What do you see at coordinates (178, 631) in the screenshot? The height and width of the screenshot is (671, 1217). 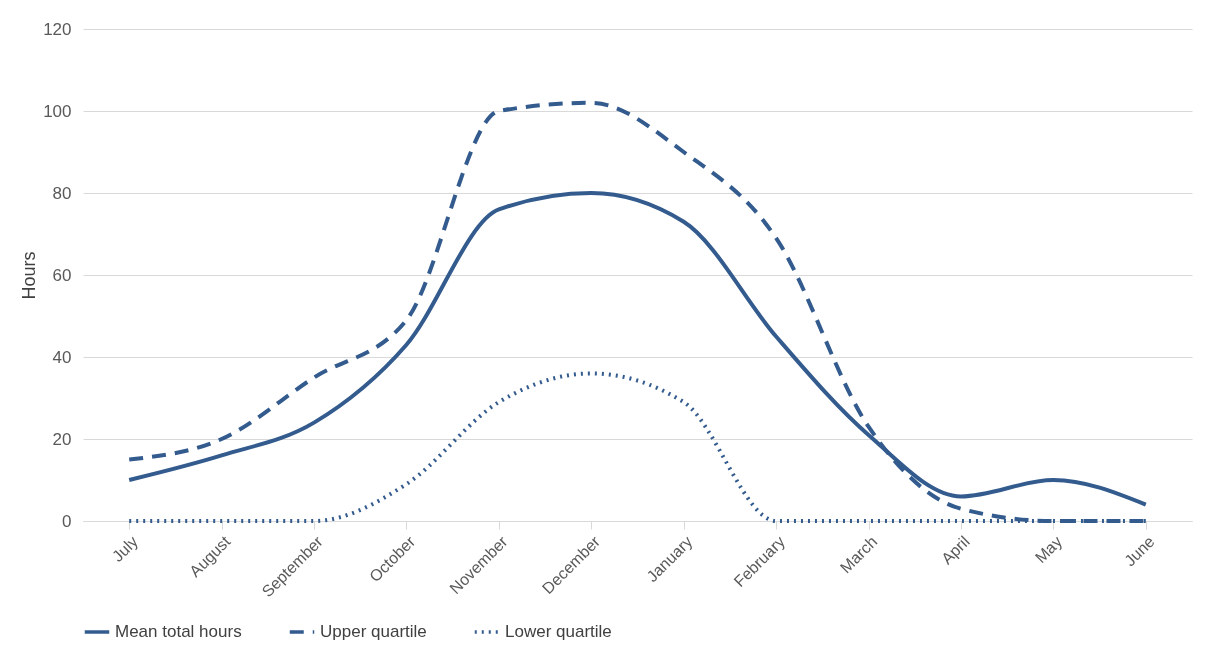 I see `legend-label: Mean total hours` at bounding box center [178, 631].